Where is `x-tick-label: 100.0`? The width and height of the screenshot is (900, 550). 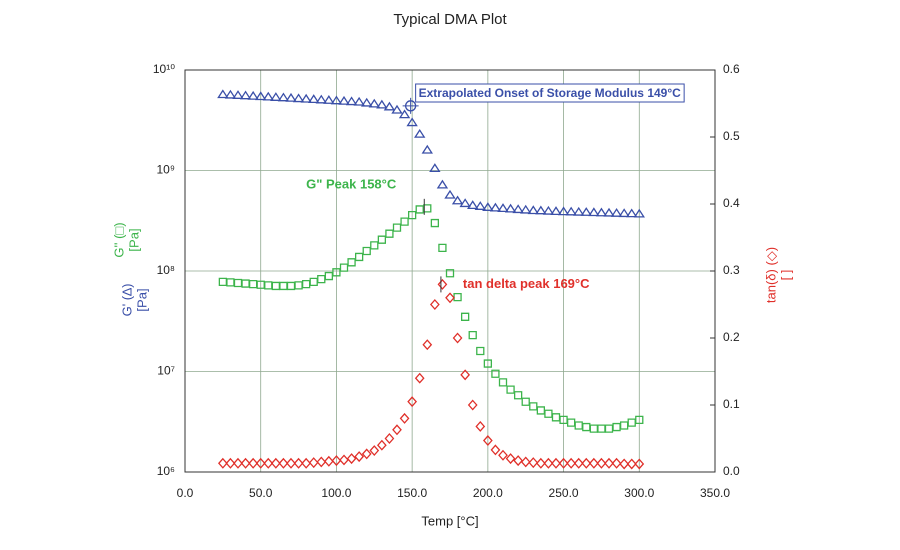
x-tick-label: 100.0 is located at coordinates (336, 493).